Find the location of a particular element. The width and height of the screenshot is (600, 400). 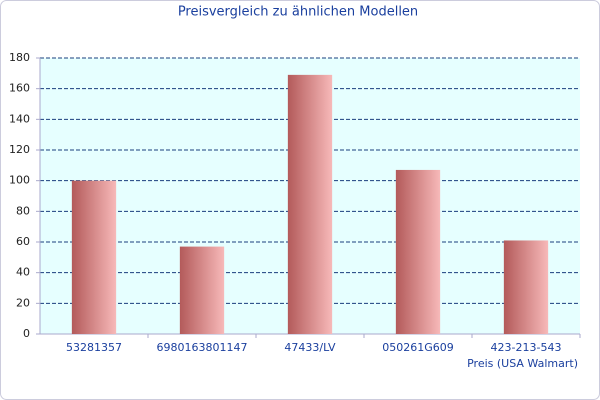

y-tick-label: 0 is located at coordinates (26, 333).